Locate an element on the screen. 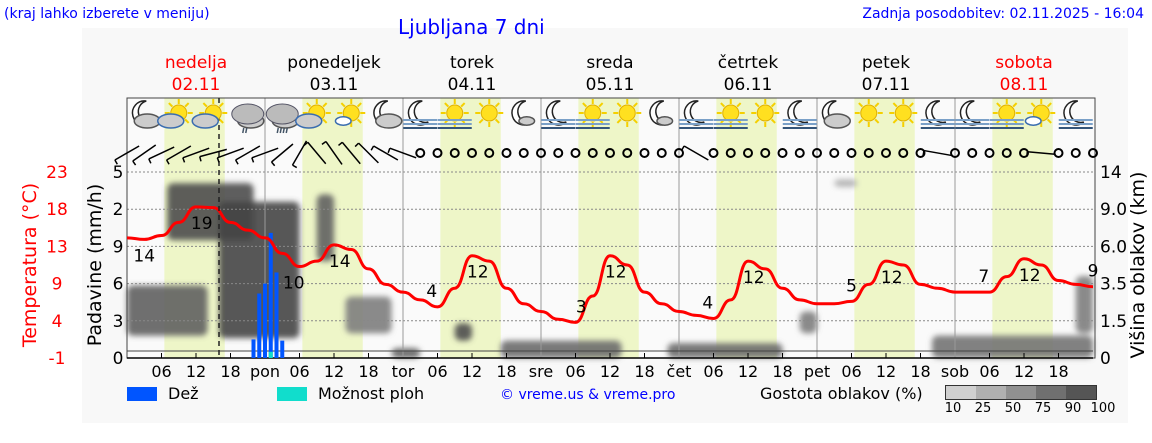 This screenshot has width=1152, height=443. temperature-tick: 18 is located at coordinates (57, 210).